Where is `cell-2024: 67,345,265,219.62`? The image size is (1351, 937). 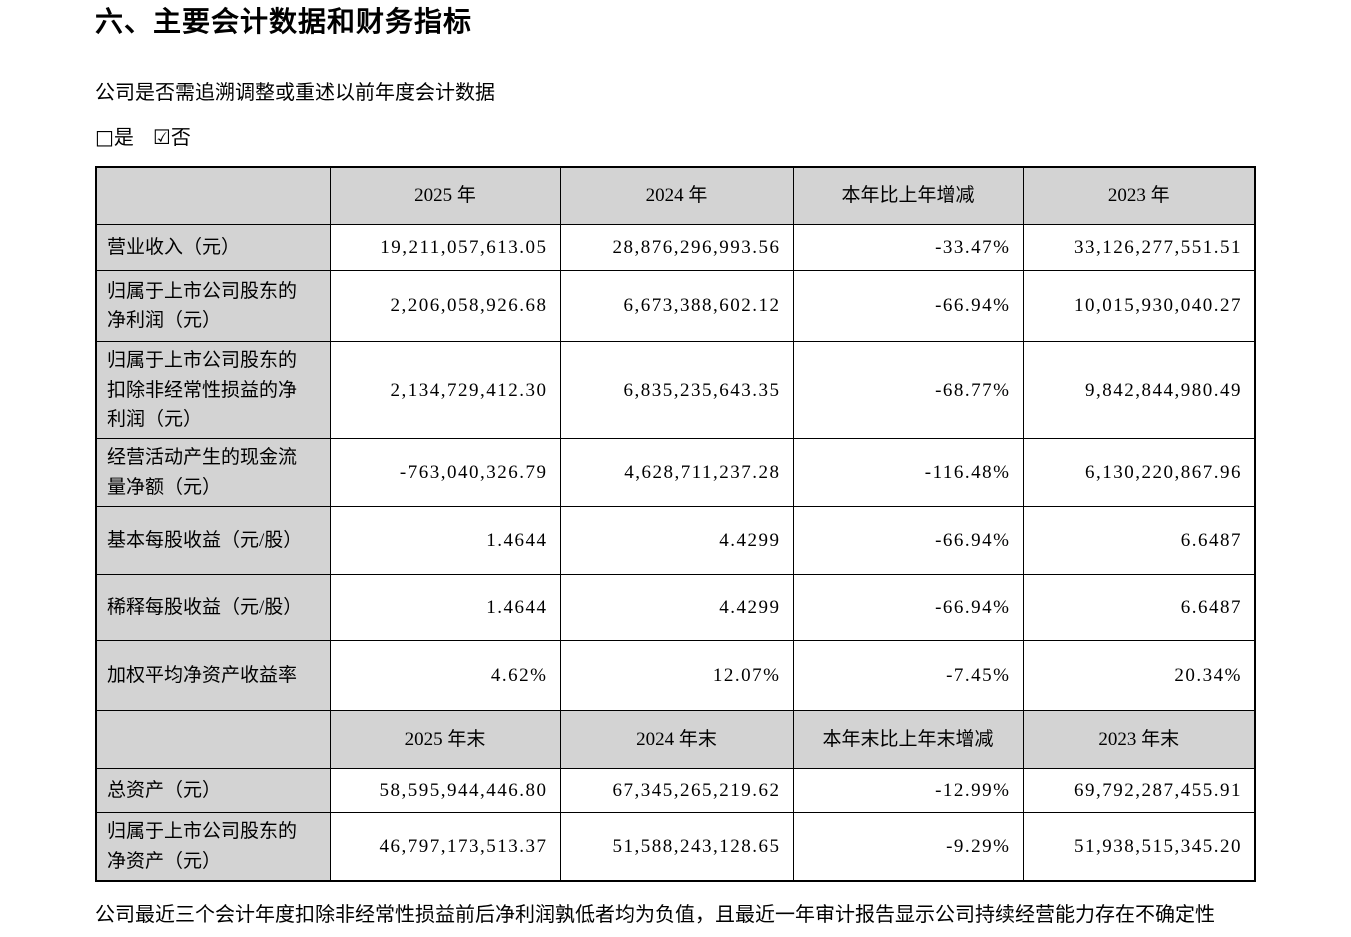
cell-2024: 67,345,265,219.62 is located at coordinates (676, 791).